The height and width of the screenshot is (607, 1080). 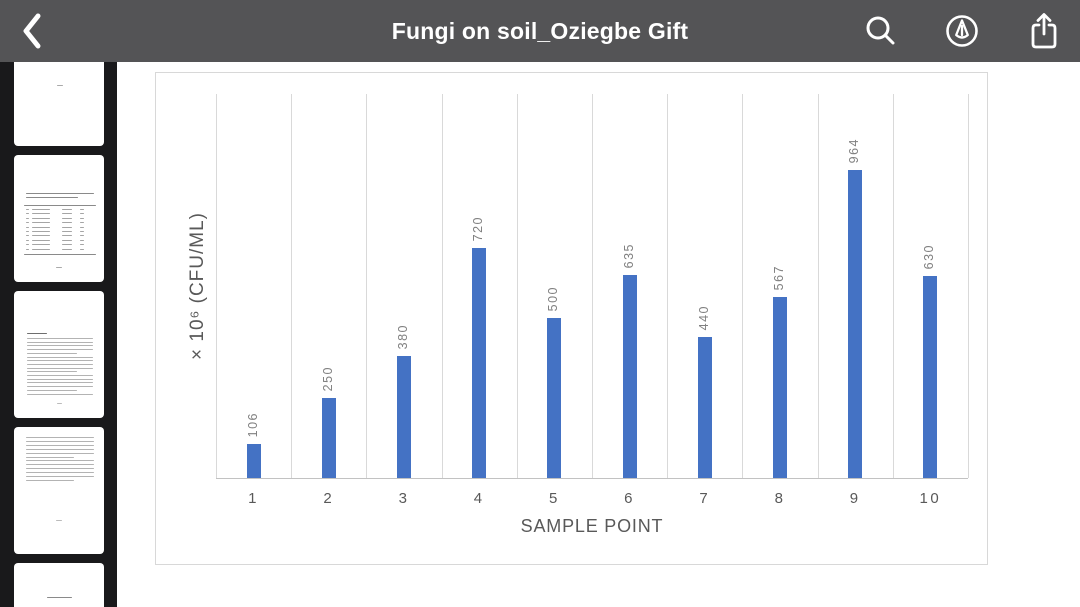 What do you see at coordinates (540, 31) in the screenshot?
I see `navigation-bar: Fungi on soil_Oziegbe Gift` at bounding box center [540, 31].